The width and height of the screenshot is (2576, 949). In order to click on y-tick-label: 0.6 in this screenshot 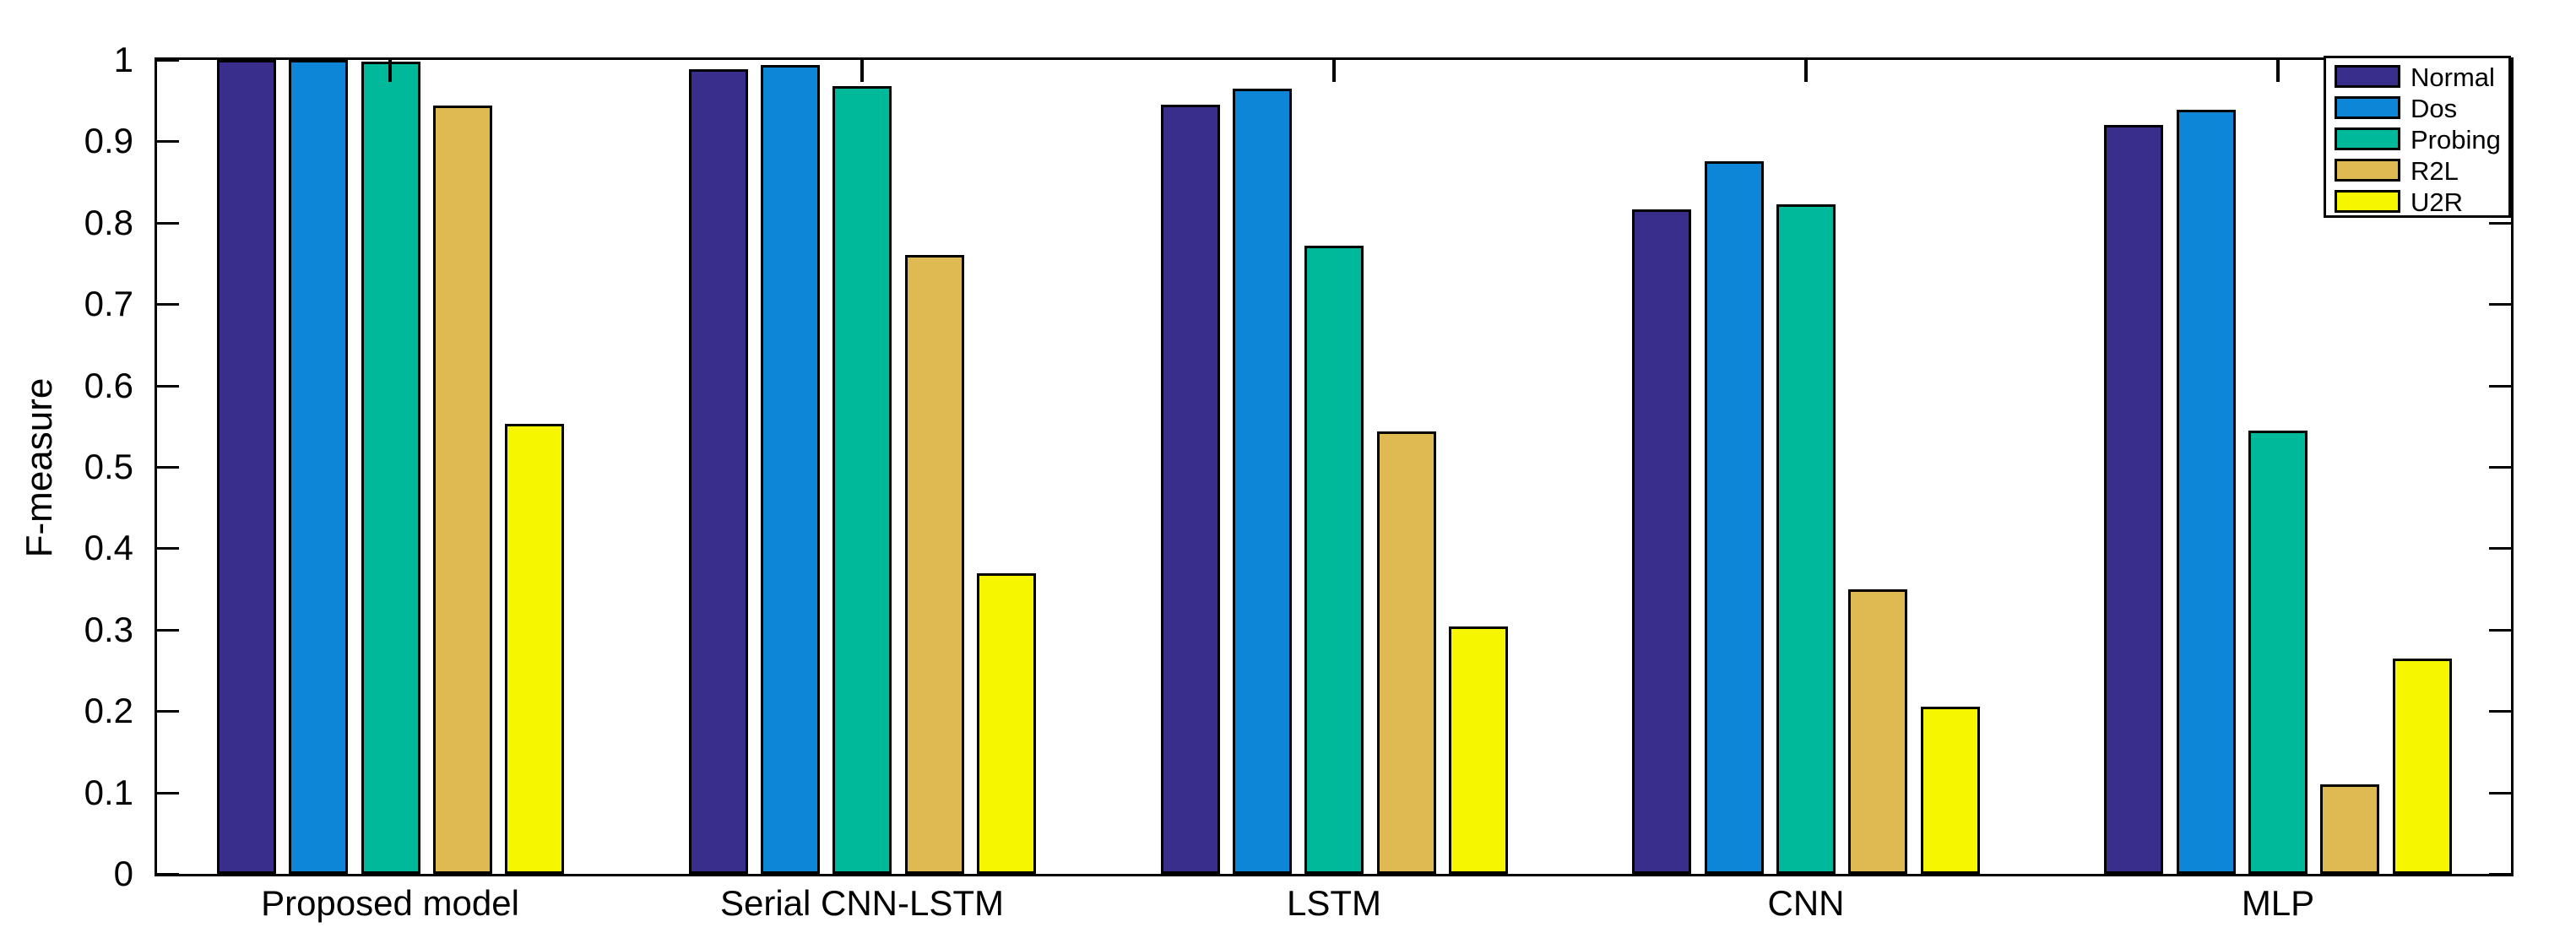, I will do `click(109, 385)`.